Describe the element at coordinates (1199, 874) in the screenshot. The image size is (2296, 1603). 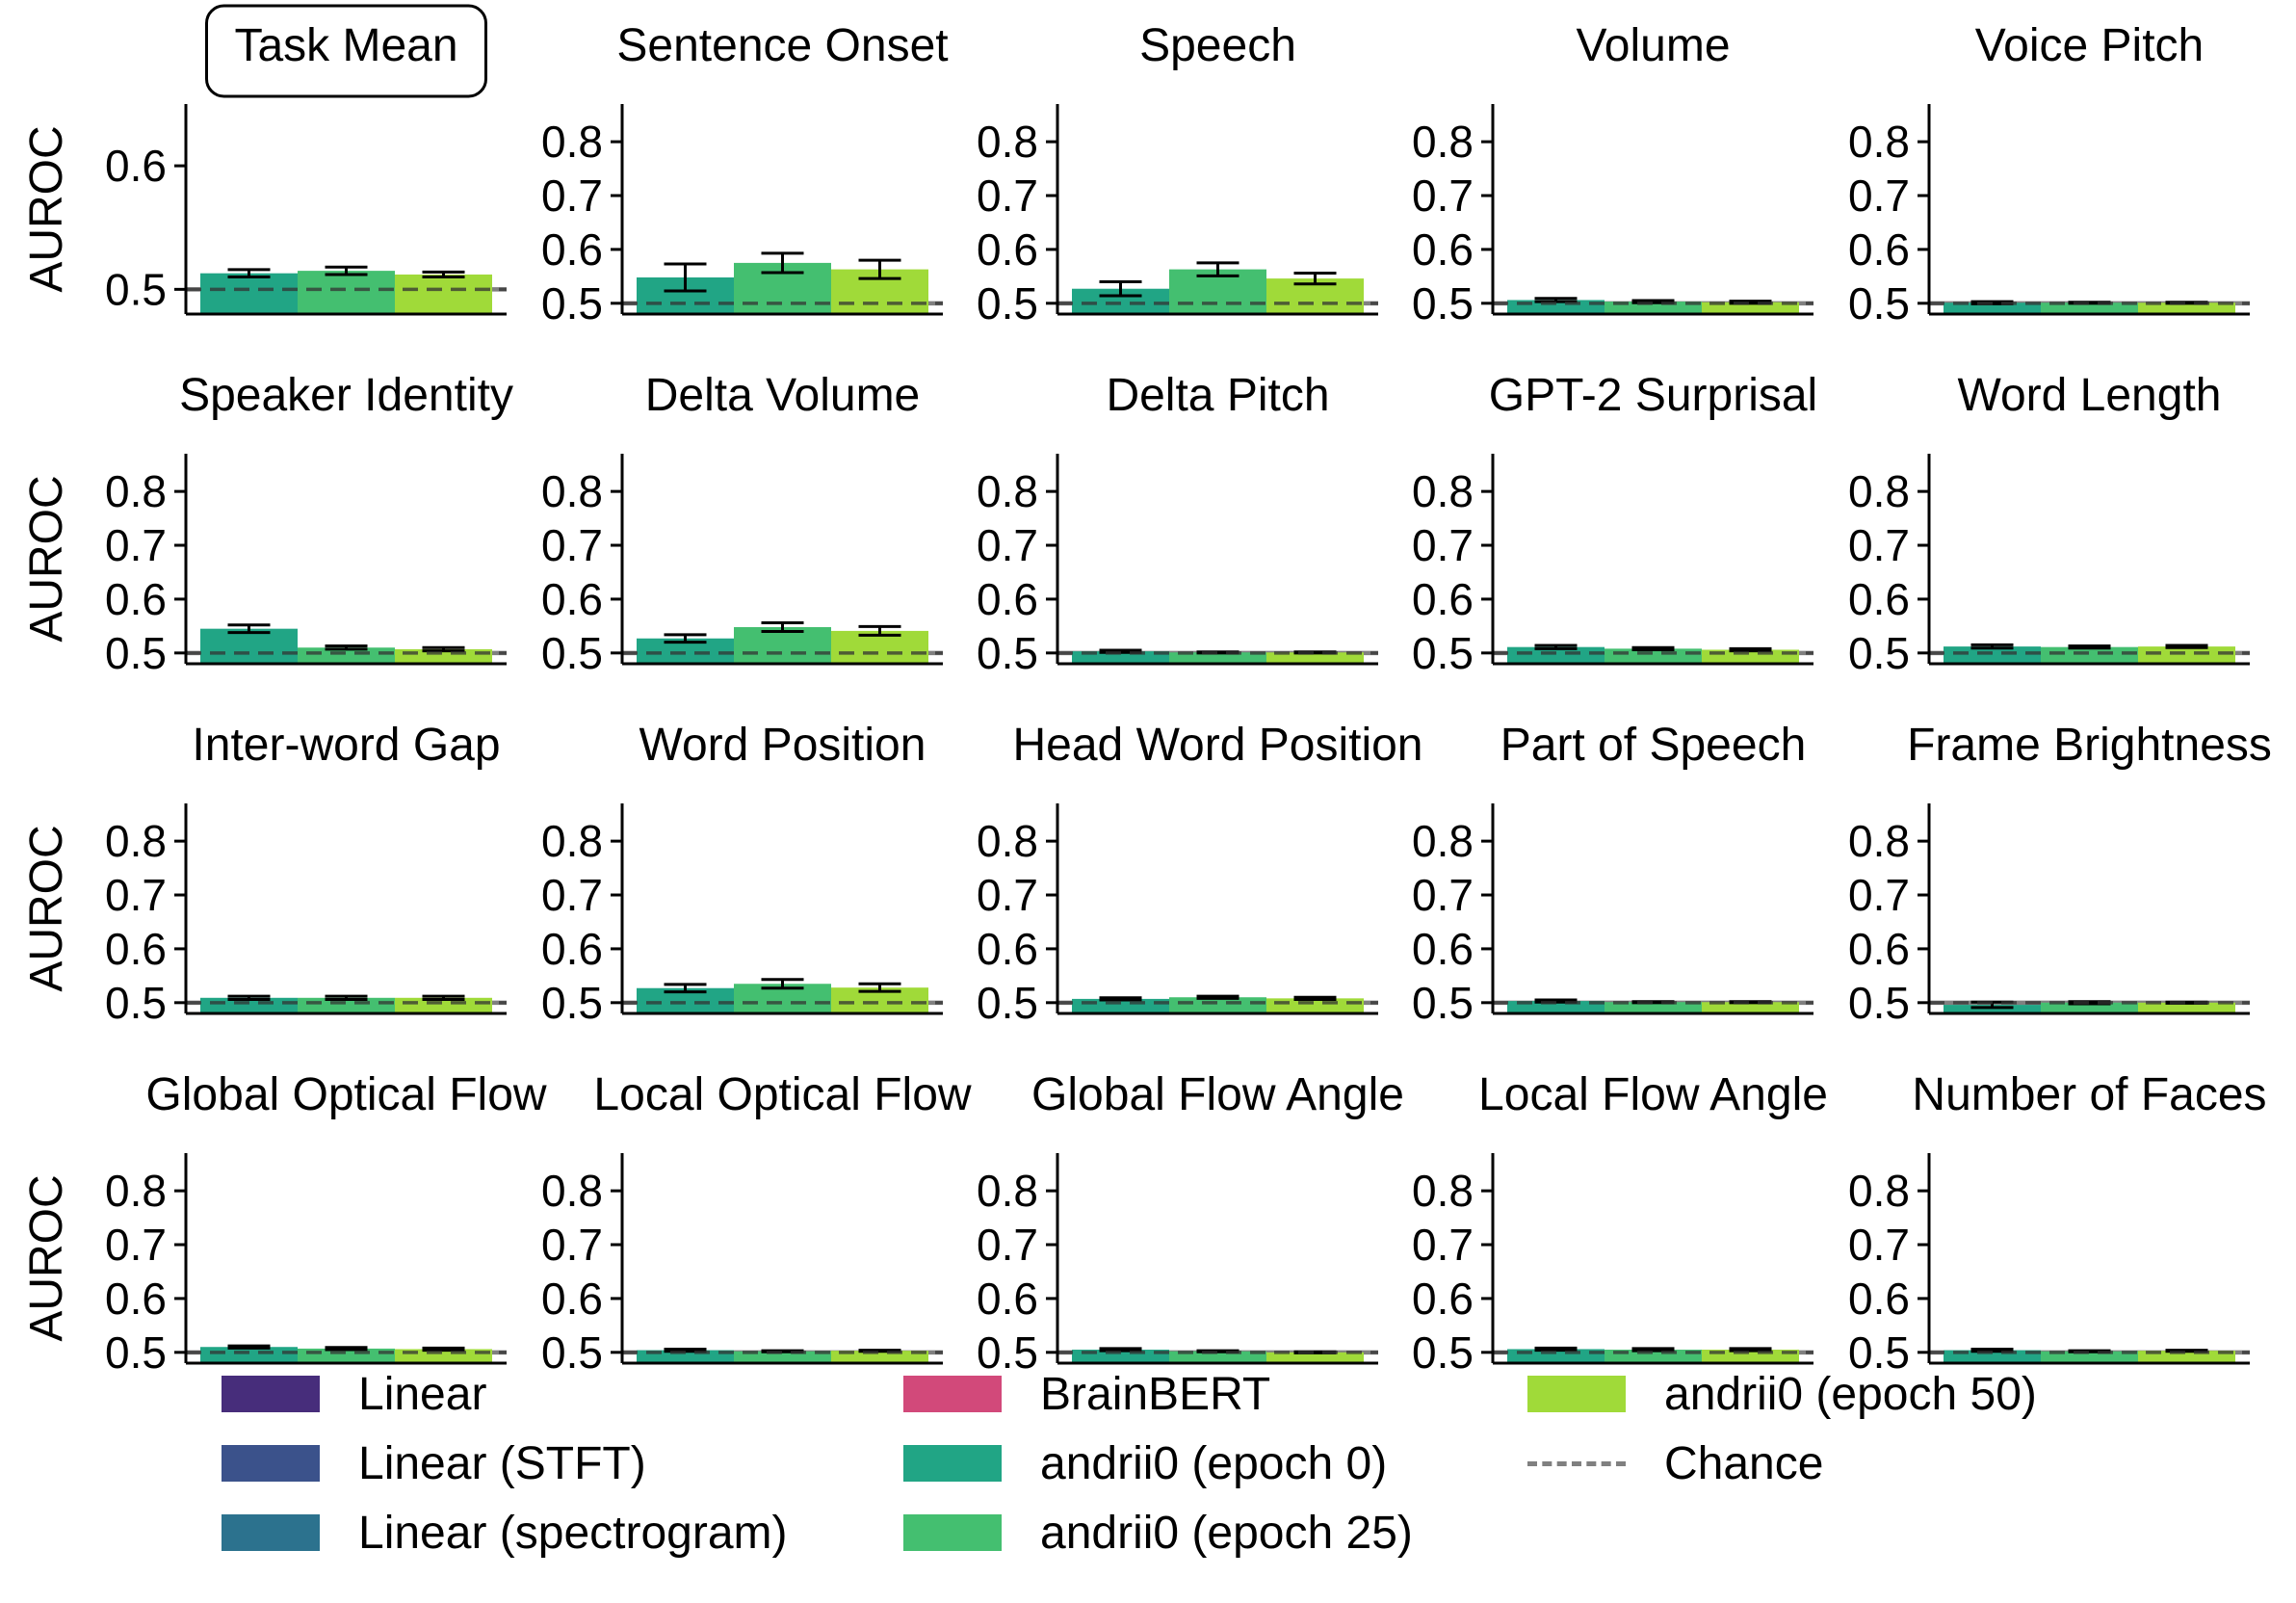
I see `panel-13: 0.50.60.70.8 Head Word Position` at that location.